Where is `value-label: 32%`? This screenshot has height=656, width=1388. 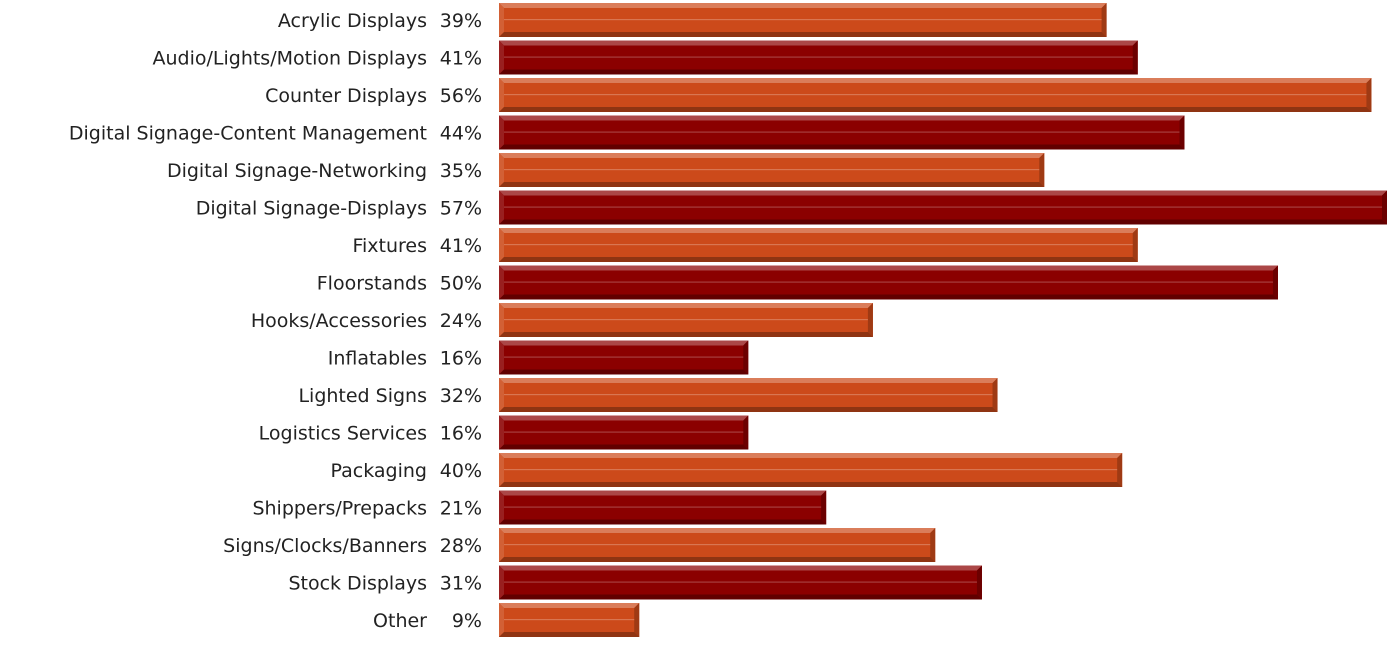 value-label: 32% is located at coordinates (461, 396).